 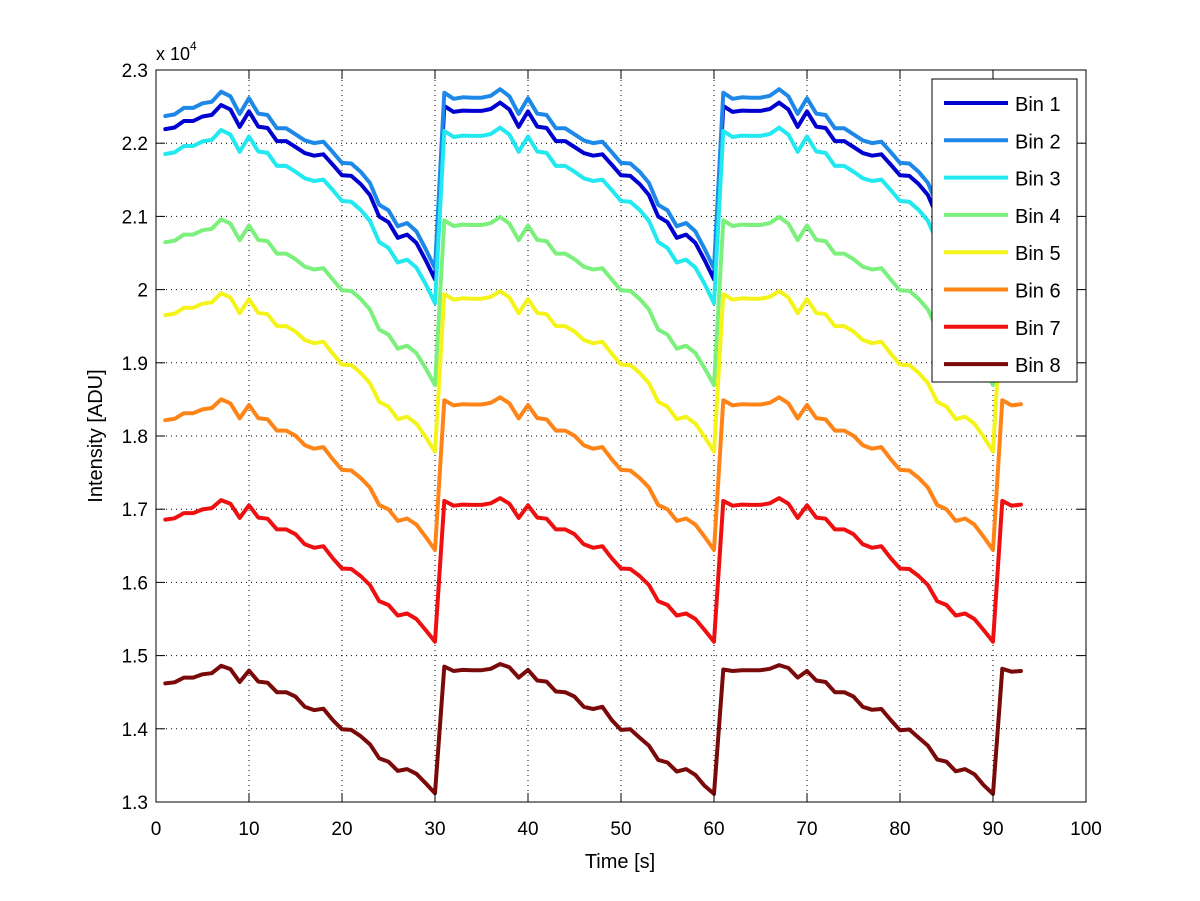 I want to click on legend-box, so click(x=1004, y=230).